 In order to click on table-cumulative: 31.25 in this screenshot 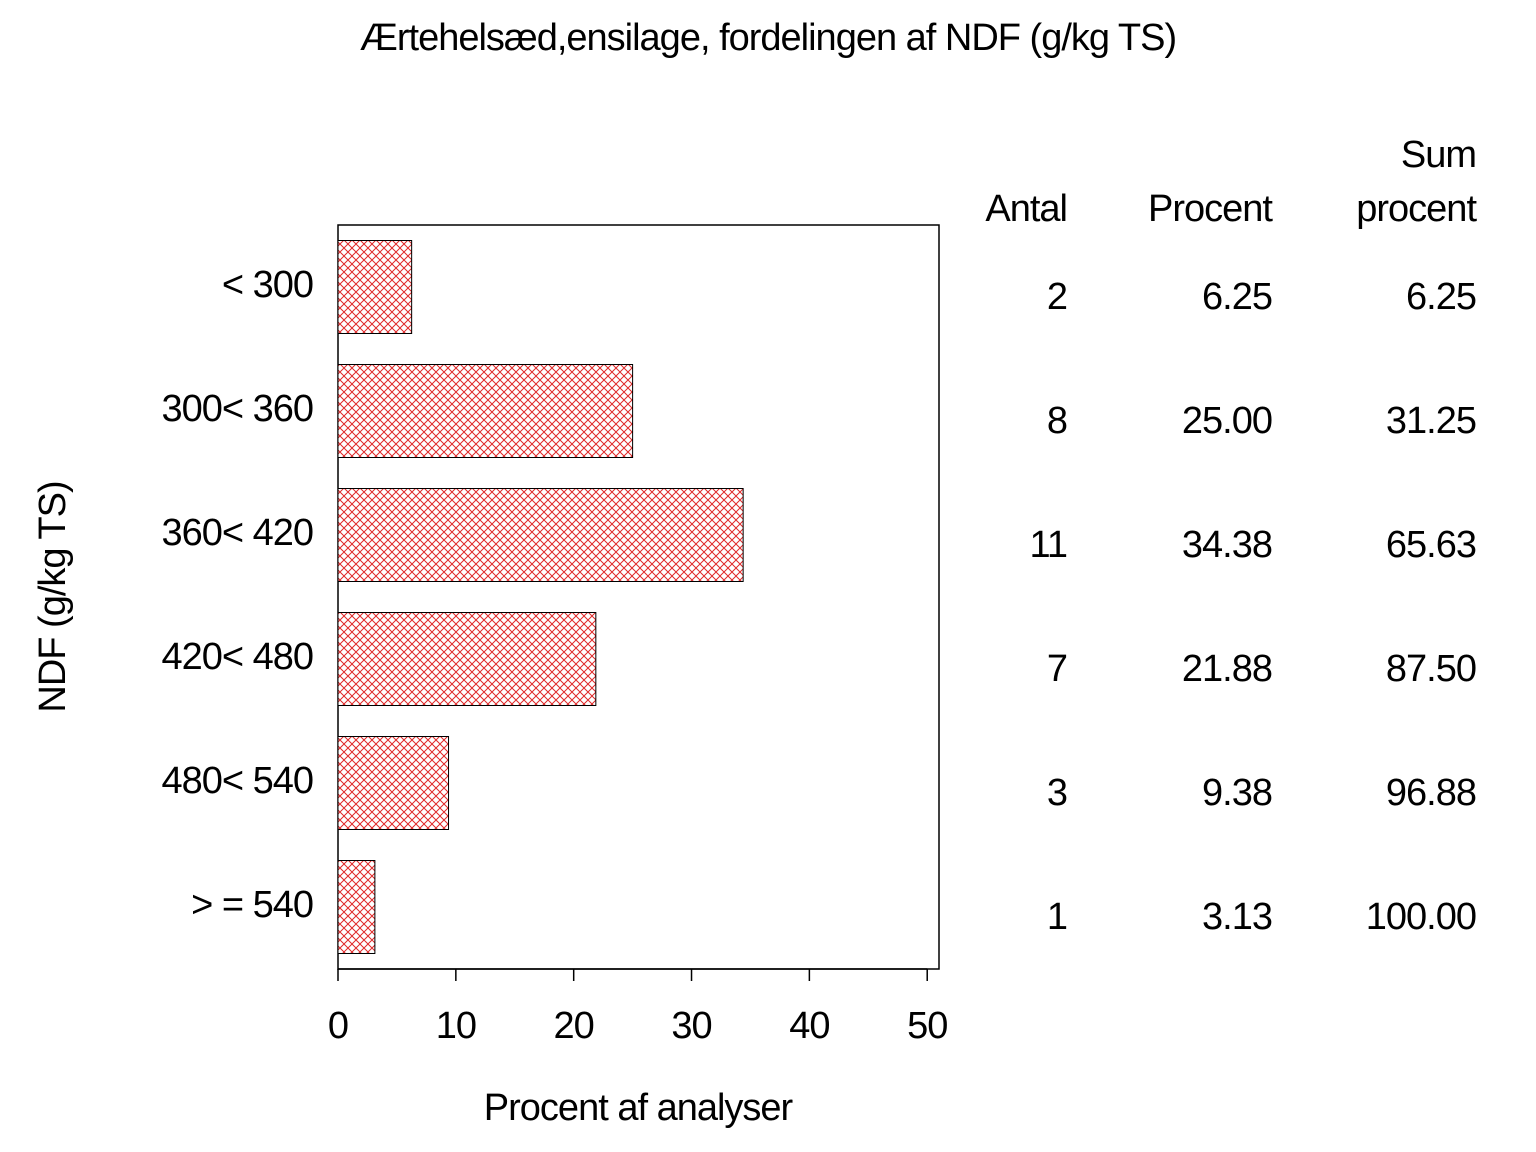, I will do `click(1431, 421)`.